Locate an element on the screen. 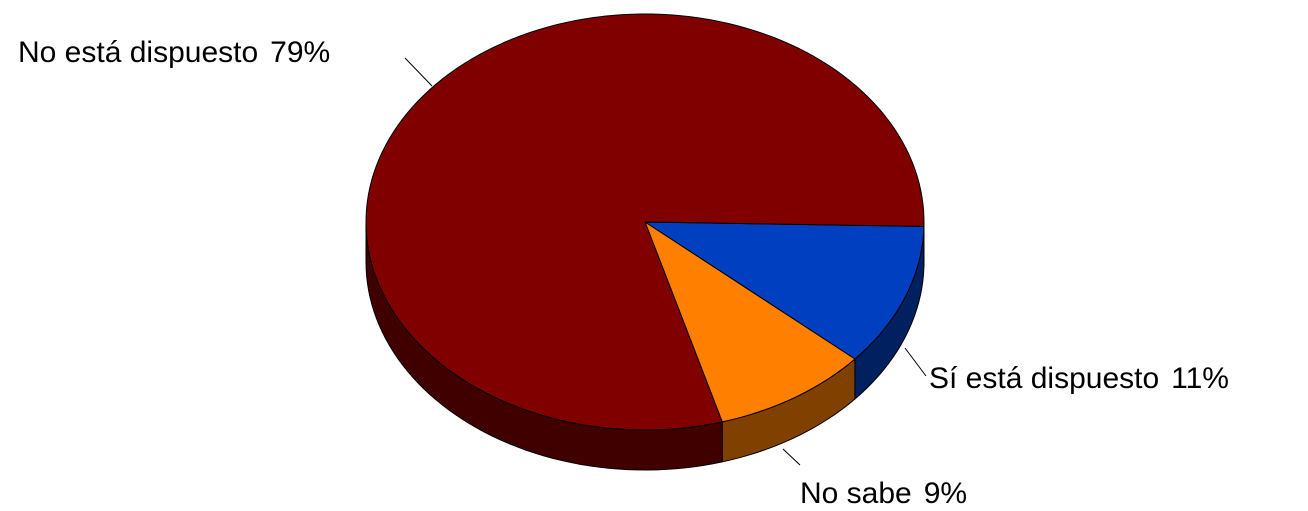  leader-line-si-esta-dispuesto is located at coordinates (915, 362).